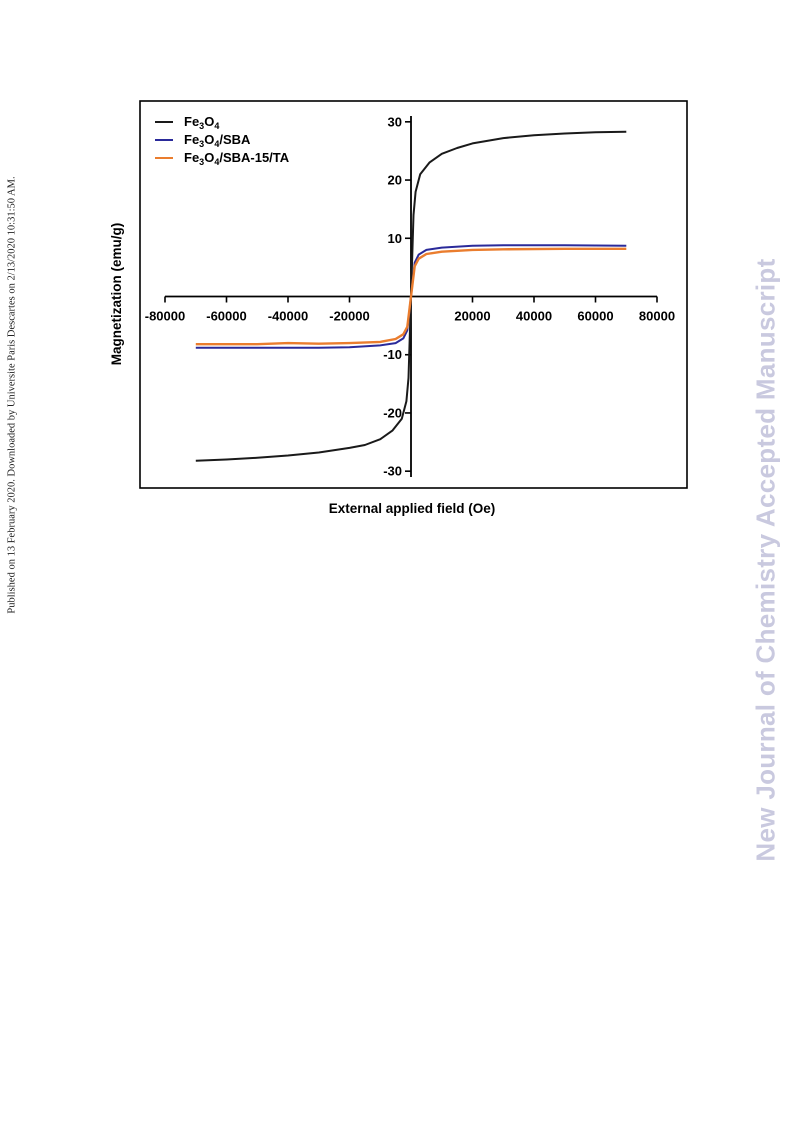 The width and height of the screenshot is (793, 1121). Describe the element at coordinates (165, 316) in the screenshot. I see `x-tick-label: -80000` at that location.